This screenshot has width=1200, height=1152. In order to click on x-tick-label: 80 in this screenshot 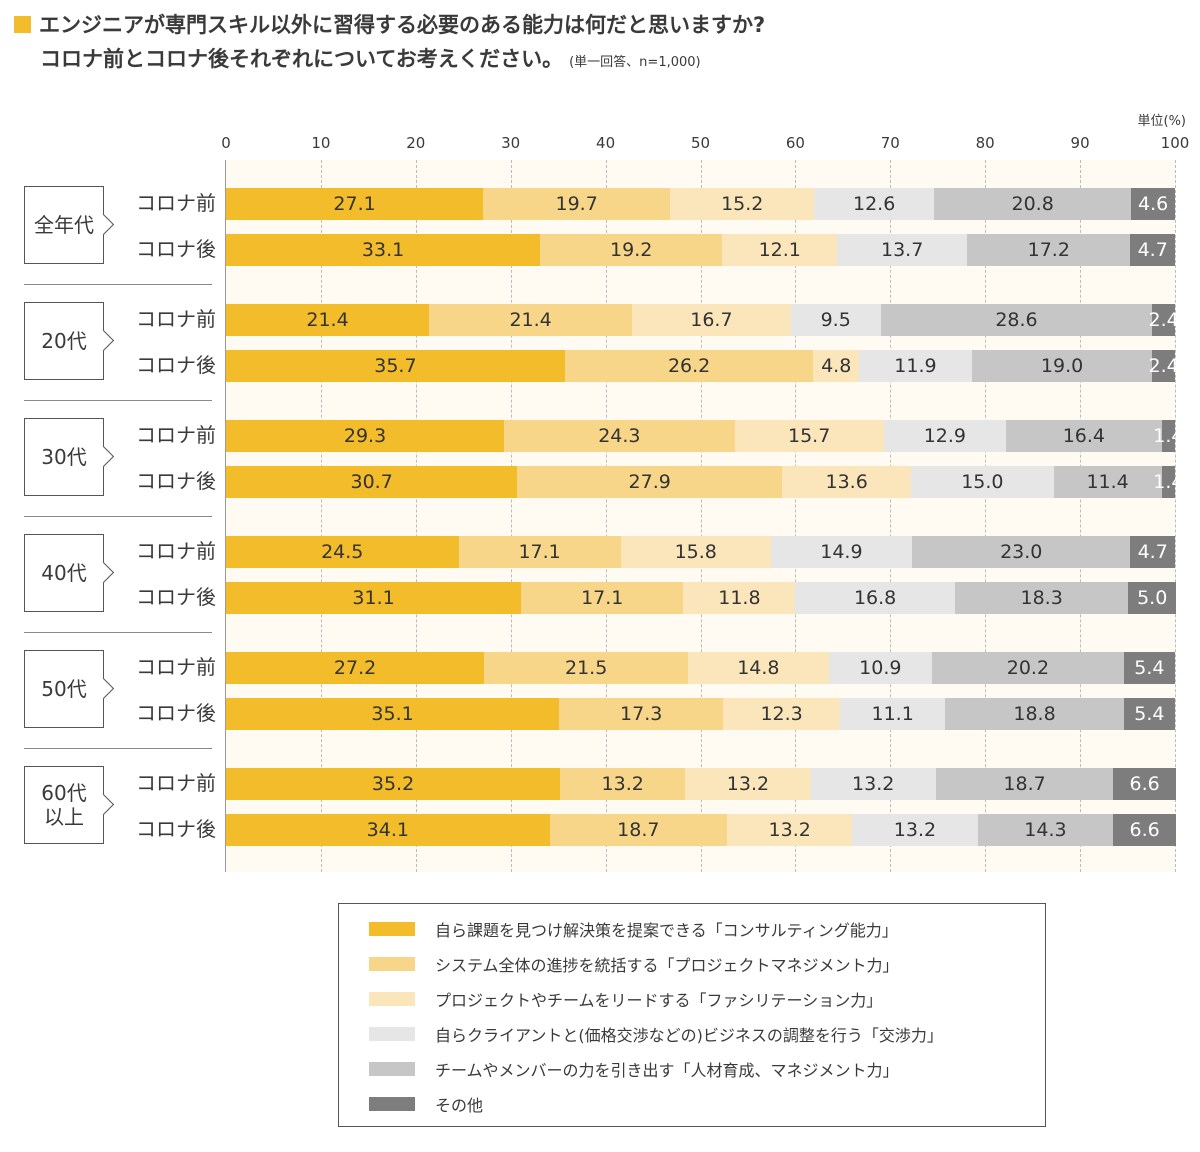, I will do `click(985, 143)`.